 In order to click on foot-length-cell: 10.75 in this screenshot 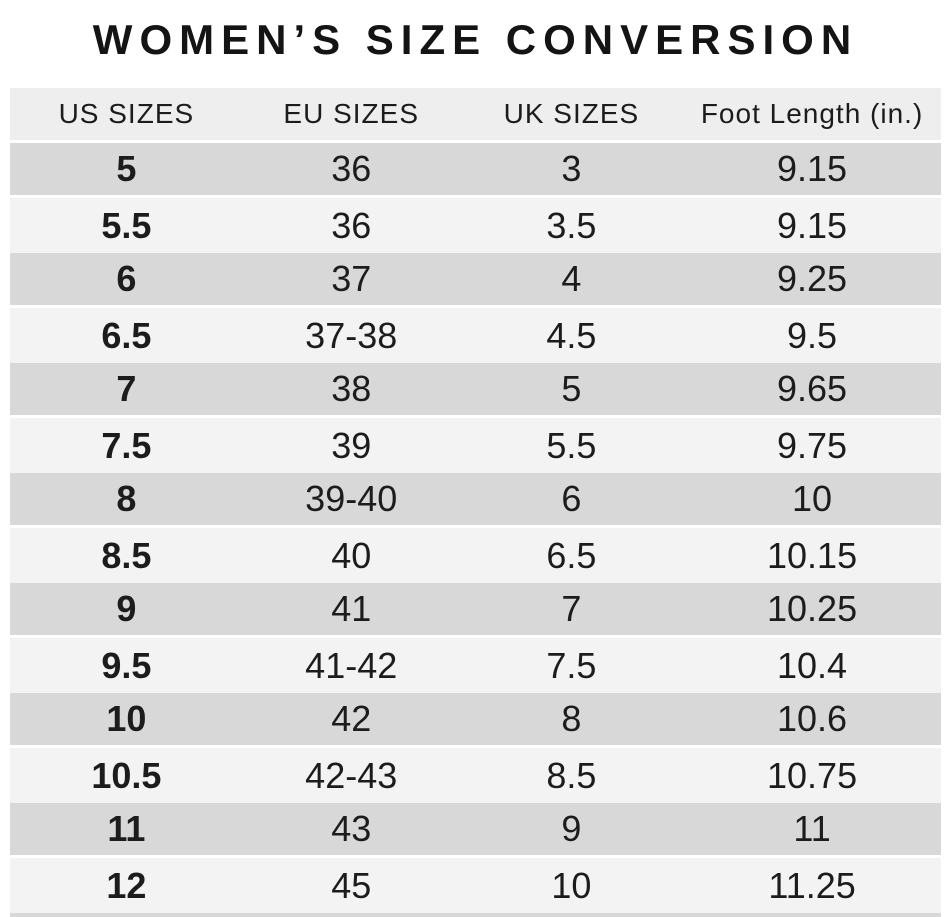, I will do `click(812, 775)`.